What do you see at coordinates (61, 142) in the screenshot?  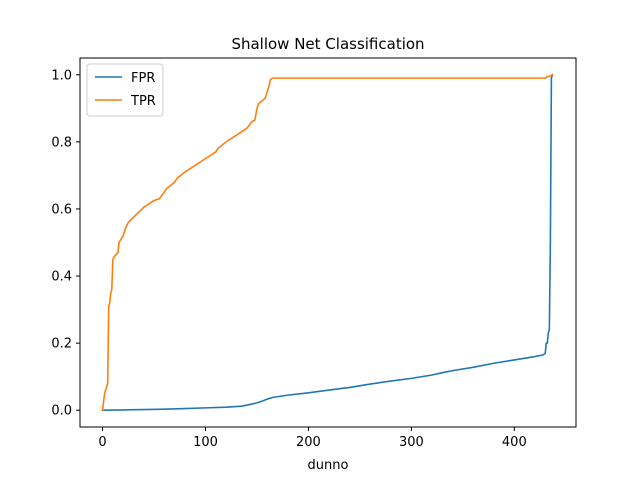 I see `y-tick-label: 0.8` at bounding box center [61, 142].